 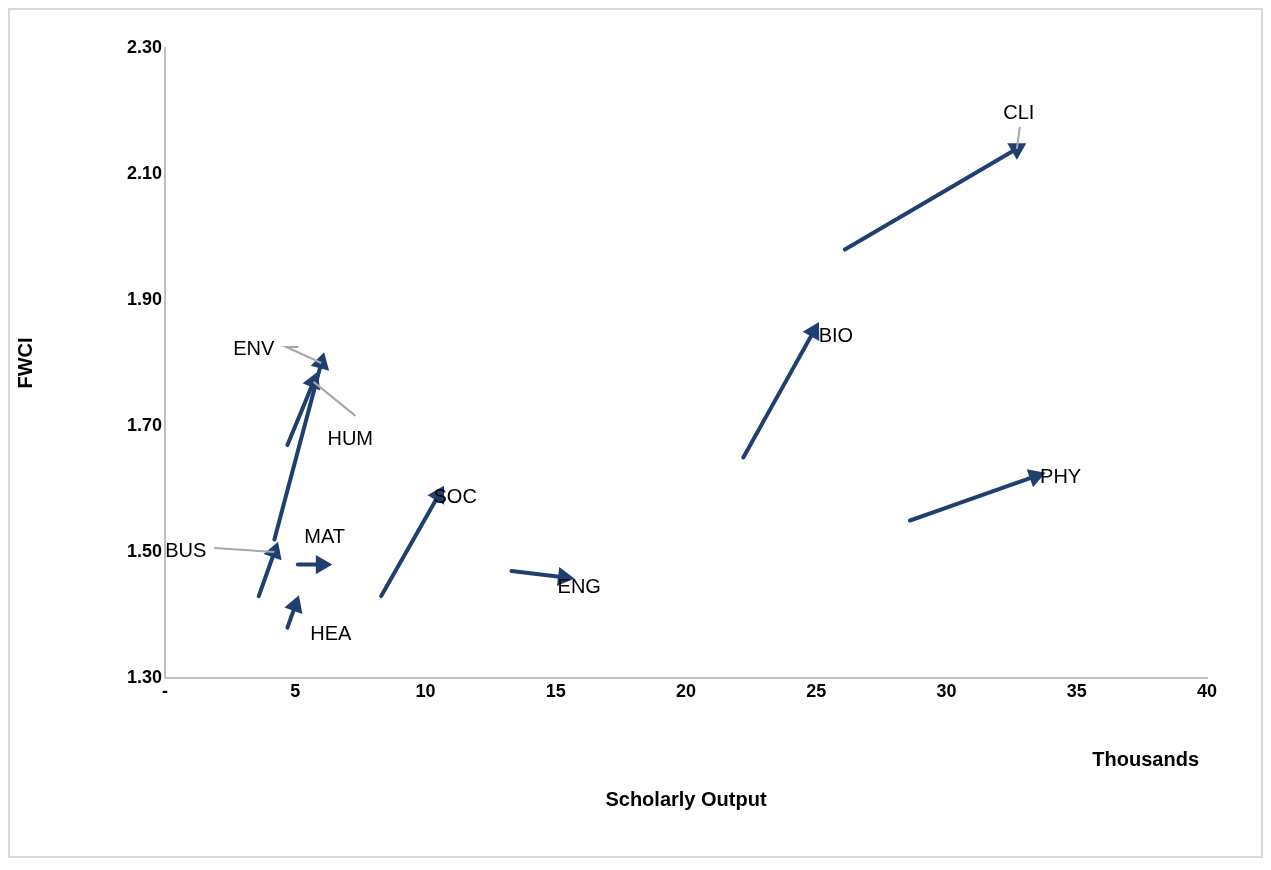 What do you see at coordinates (331, 633) in the screenshot?
I see `series-label: HEA` at bounding box center [331, 633].